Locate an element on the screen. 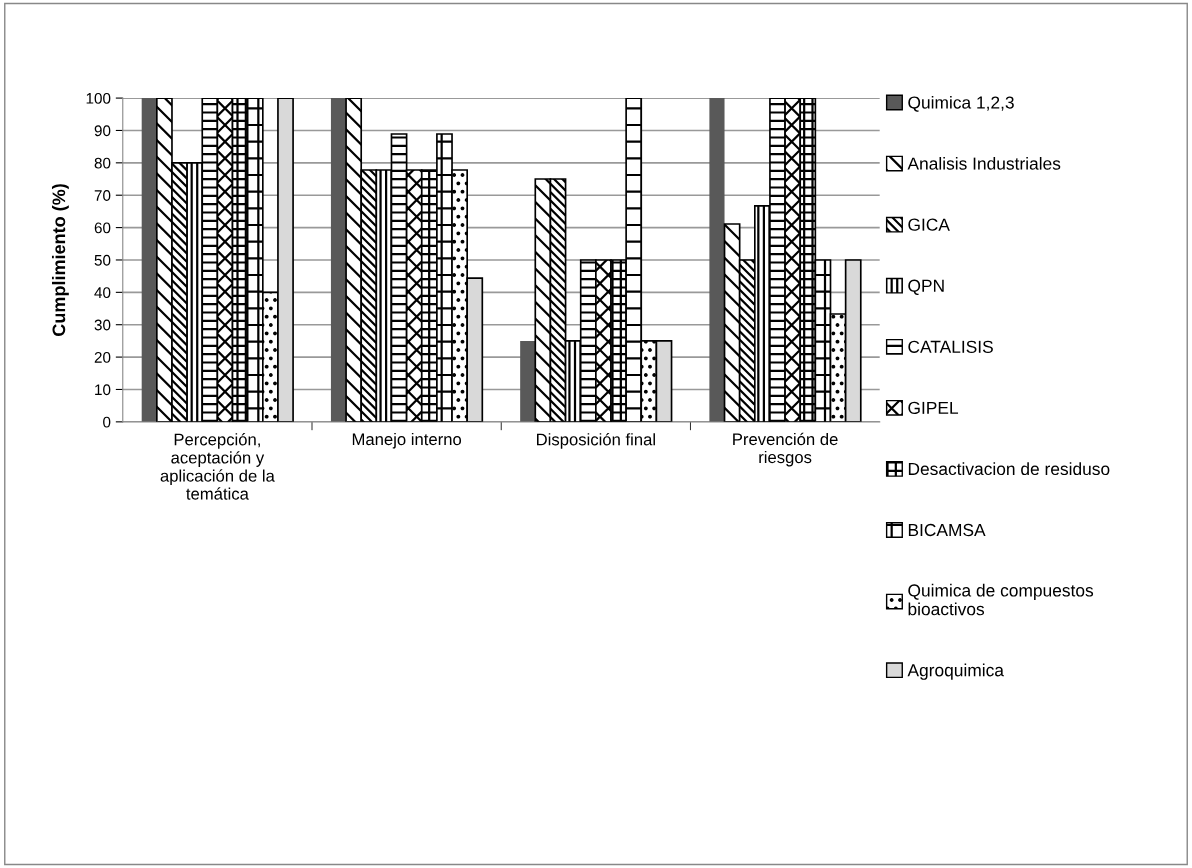  y-tick-label: 30 is located at coordinates (102, 325).